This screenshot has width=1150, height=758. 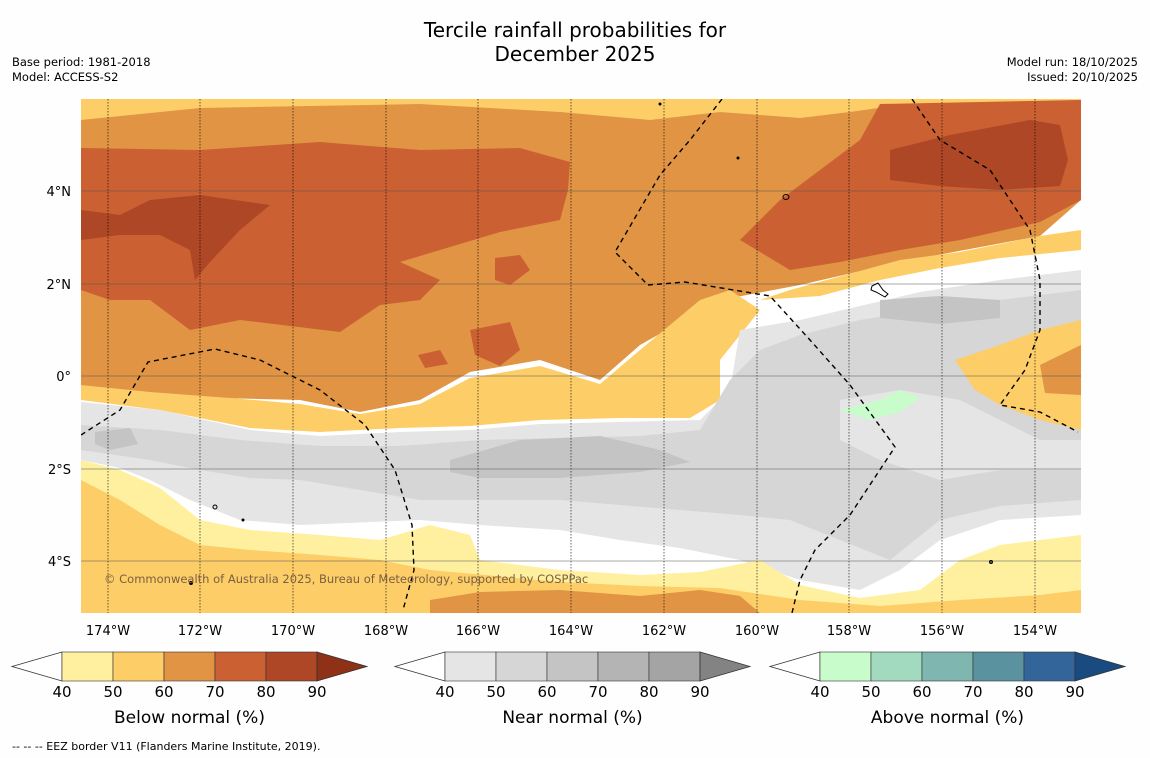 I want to click on region-near-40-50-east, so click(x=960, y=435).